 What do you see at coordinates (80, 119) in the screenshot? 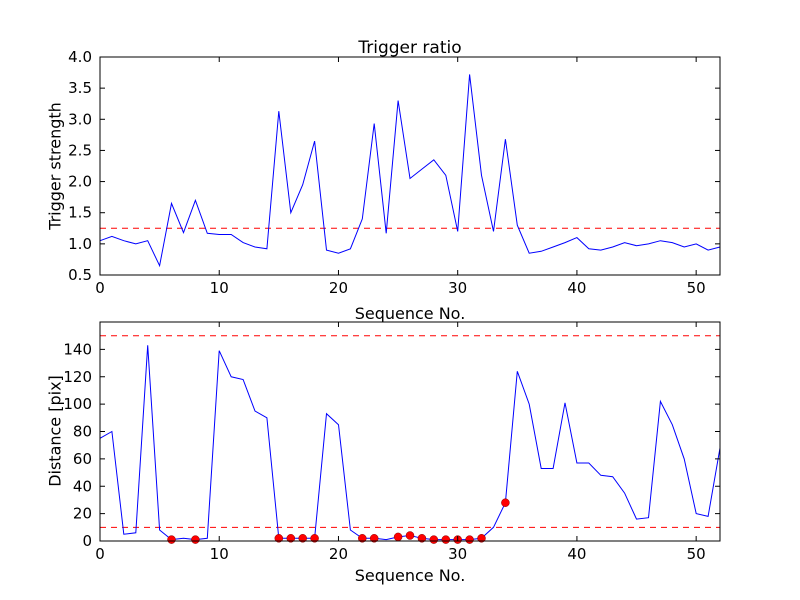
I see `y-tick-label: 3.0` at bounding box center [80, 119].